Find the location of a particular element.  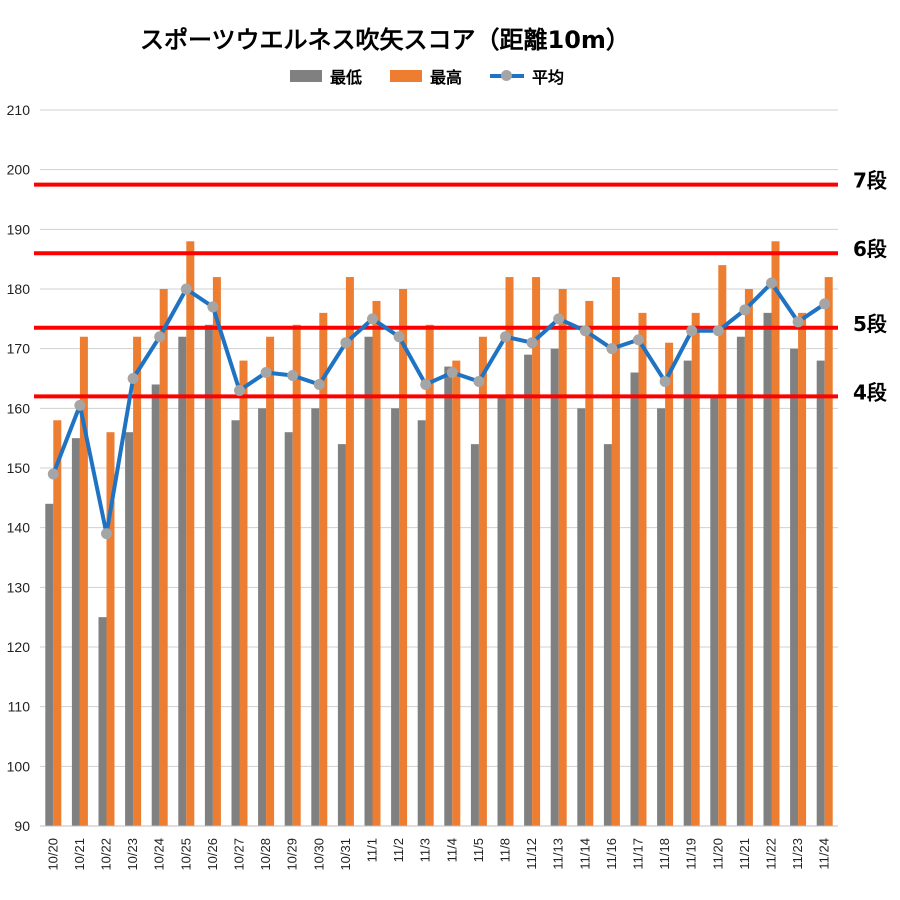

x-tick-label: 11/17 is located at coordinates (638, 854).